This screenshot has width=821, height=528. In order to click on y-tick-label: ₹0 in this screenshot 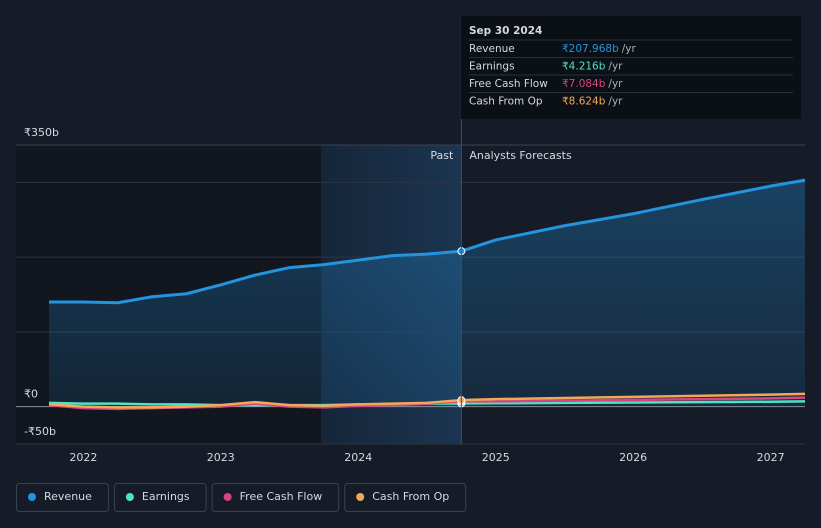, I will do `click(31, 394)`.